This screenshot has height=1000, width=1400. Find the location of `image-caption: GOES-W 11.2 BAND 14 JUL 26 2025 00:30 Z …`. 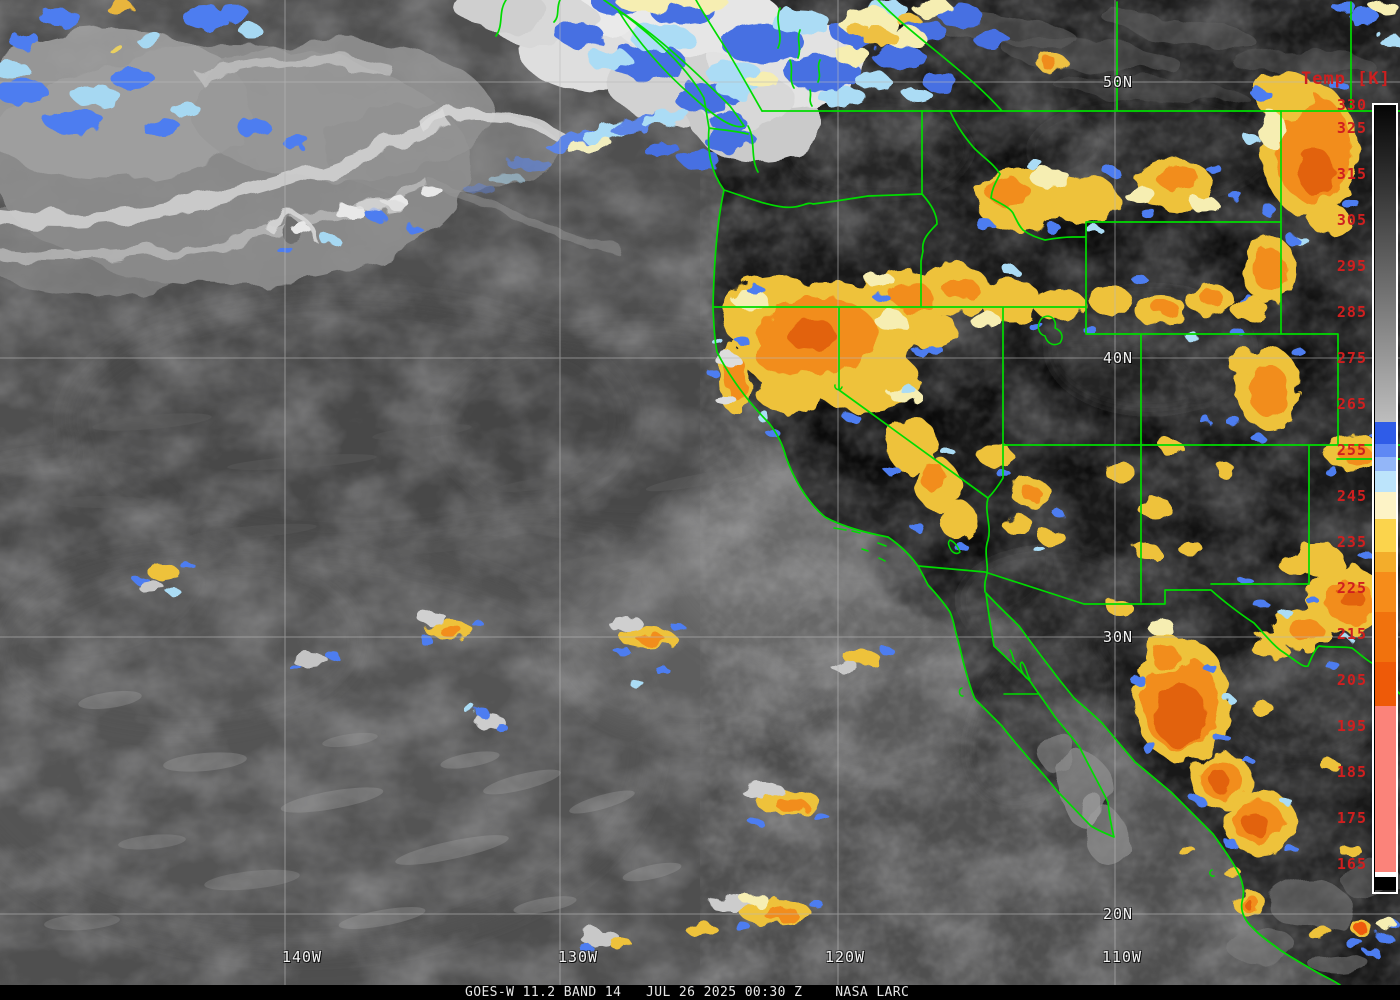

image-caption: GOES-W 11.2 BAND 14 JUL 26 2025 00:30 Z … is located at coordinates (687, 992).